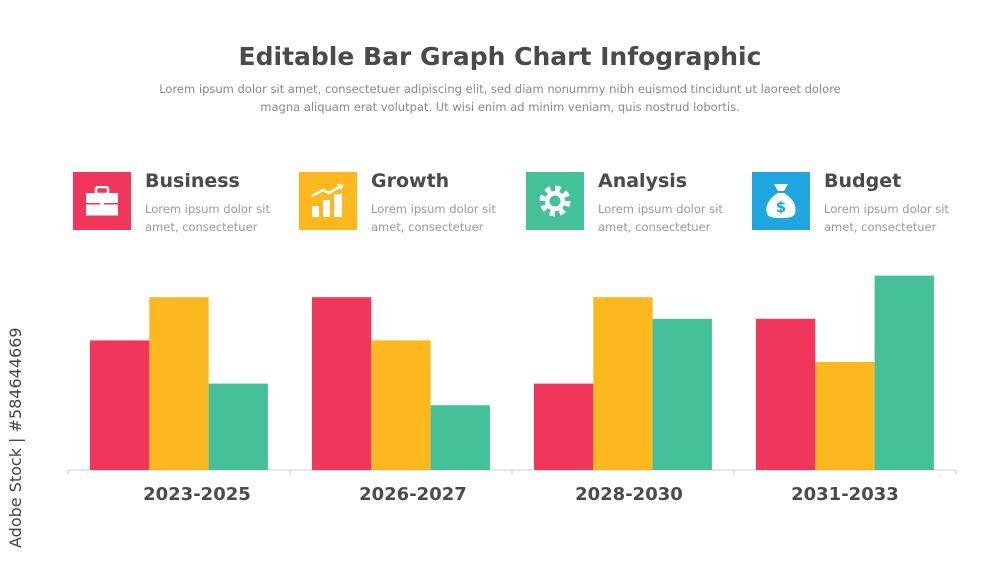 This screenshot has height=563, width=1000. Describe the element at coordinates (904, 372) in the screenshot. I see `bar-analysis-2031-2033` at that location.